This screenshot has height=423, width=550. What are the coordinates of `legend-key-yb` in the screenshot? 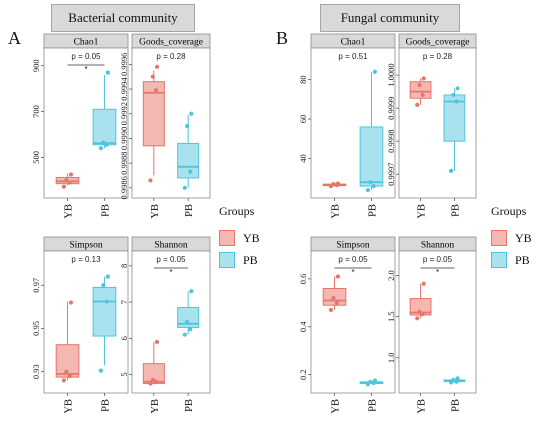 It's located at (227, 238).